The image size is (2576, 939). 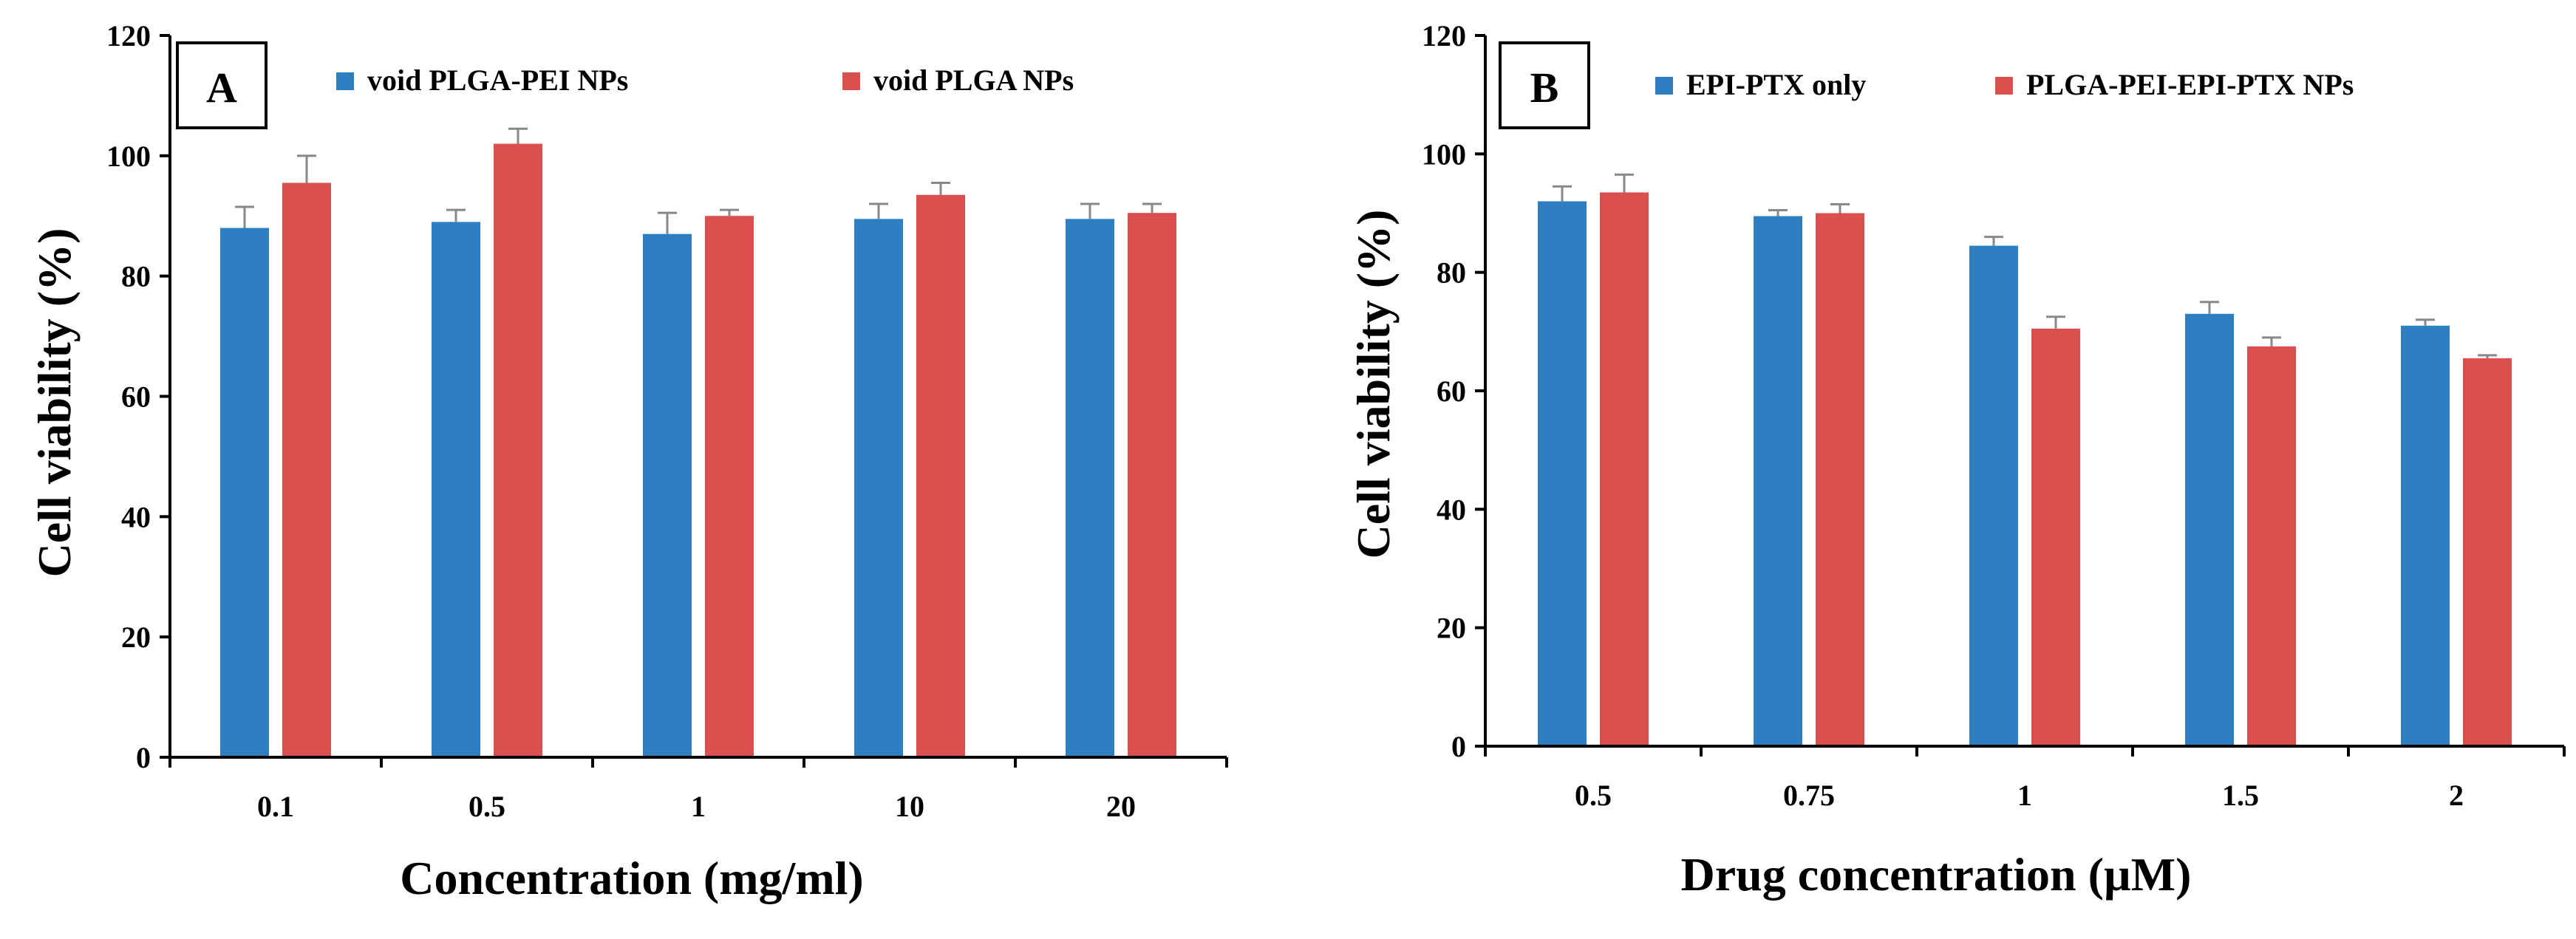 What do you see at coordinates (909, 806) in the screenshot?
I see `panel-a-x-tick-label: 10` at bounding box center [909, 806].